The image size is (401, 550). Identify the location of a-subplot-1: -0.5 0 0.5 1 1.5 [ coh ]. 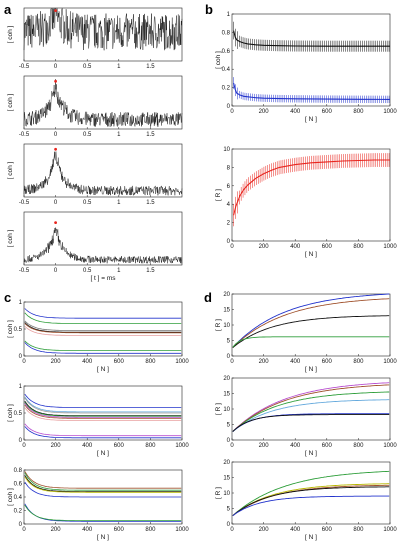
(95, 38).